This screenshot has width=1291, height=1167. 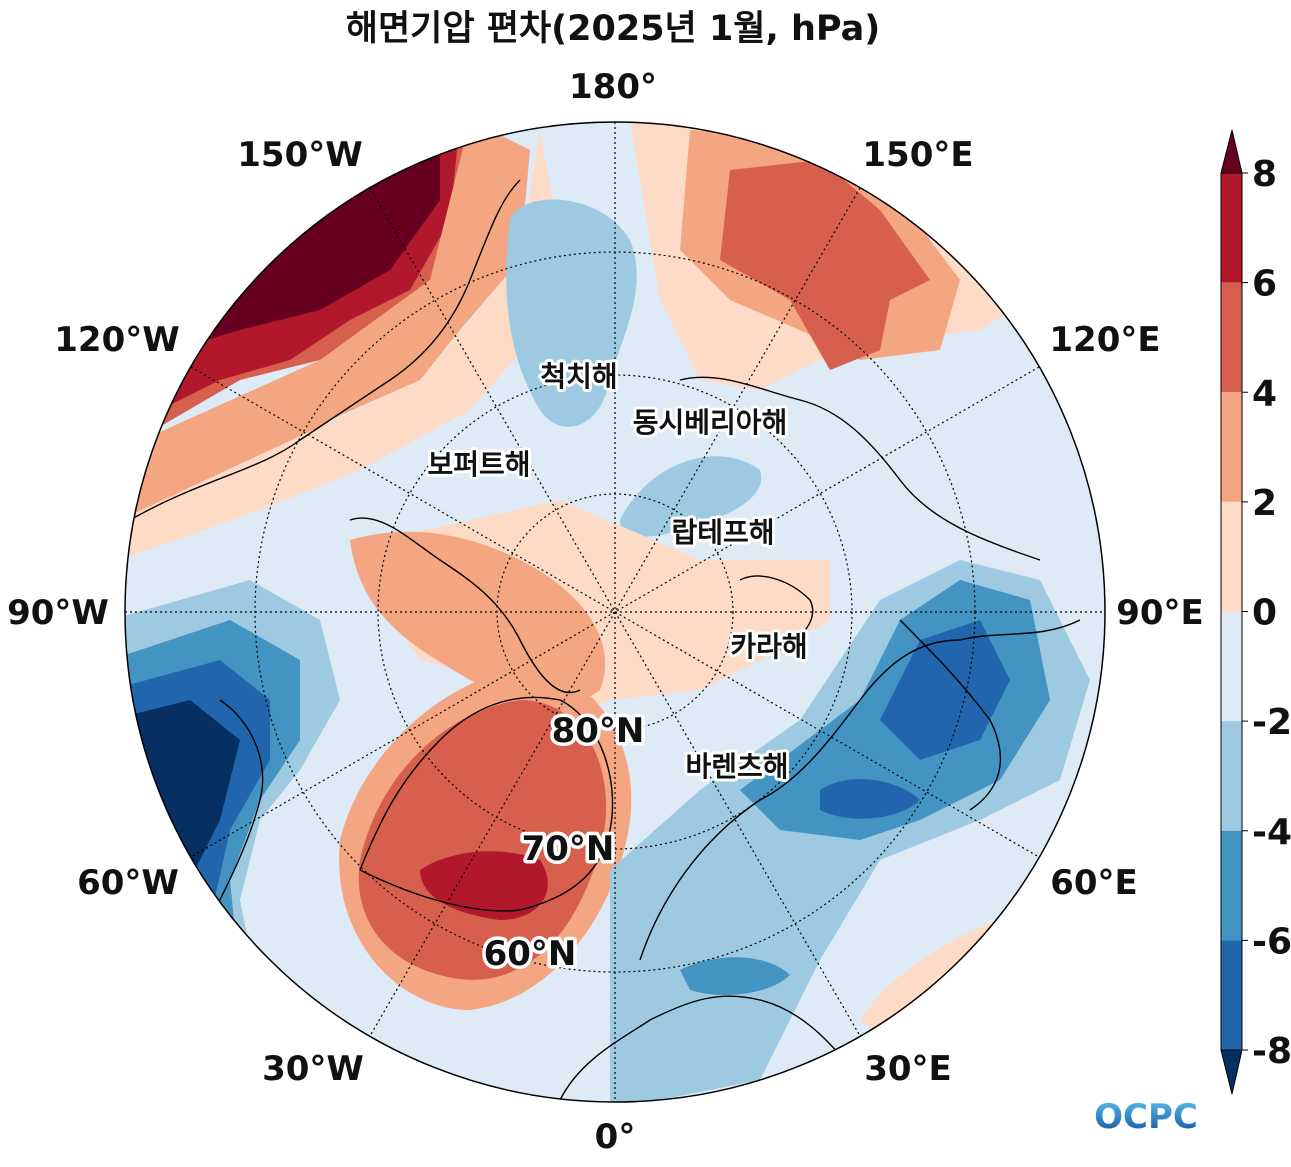 What do you see at coordinates (613, 29) in the screenshot?
I see `map-title: 해면기압 편차(2025년 1월, hPa)` at bounding box center [613, 29].